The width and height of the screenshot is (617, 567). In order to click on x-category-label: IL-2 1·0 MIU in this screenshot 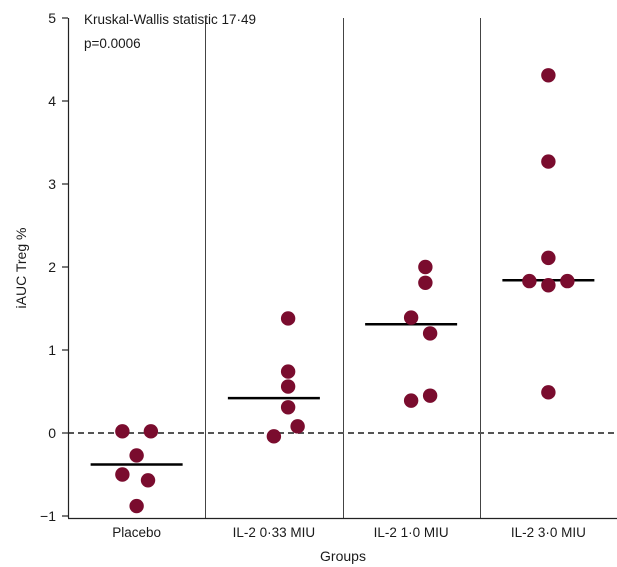, I will do `click(411, 532)`.